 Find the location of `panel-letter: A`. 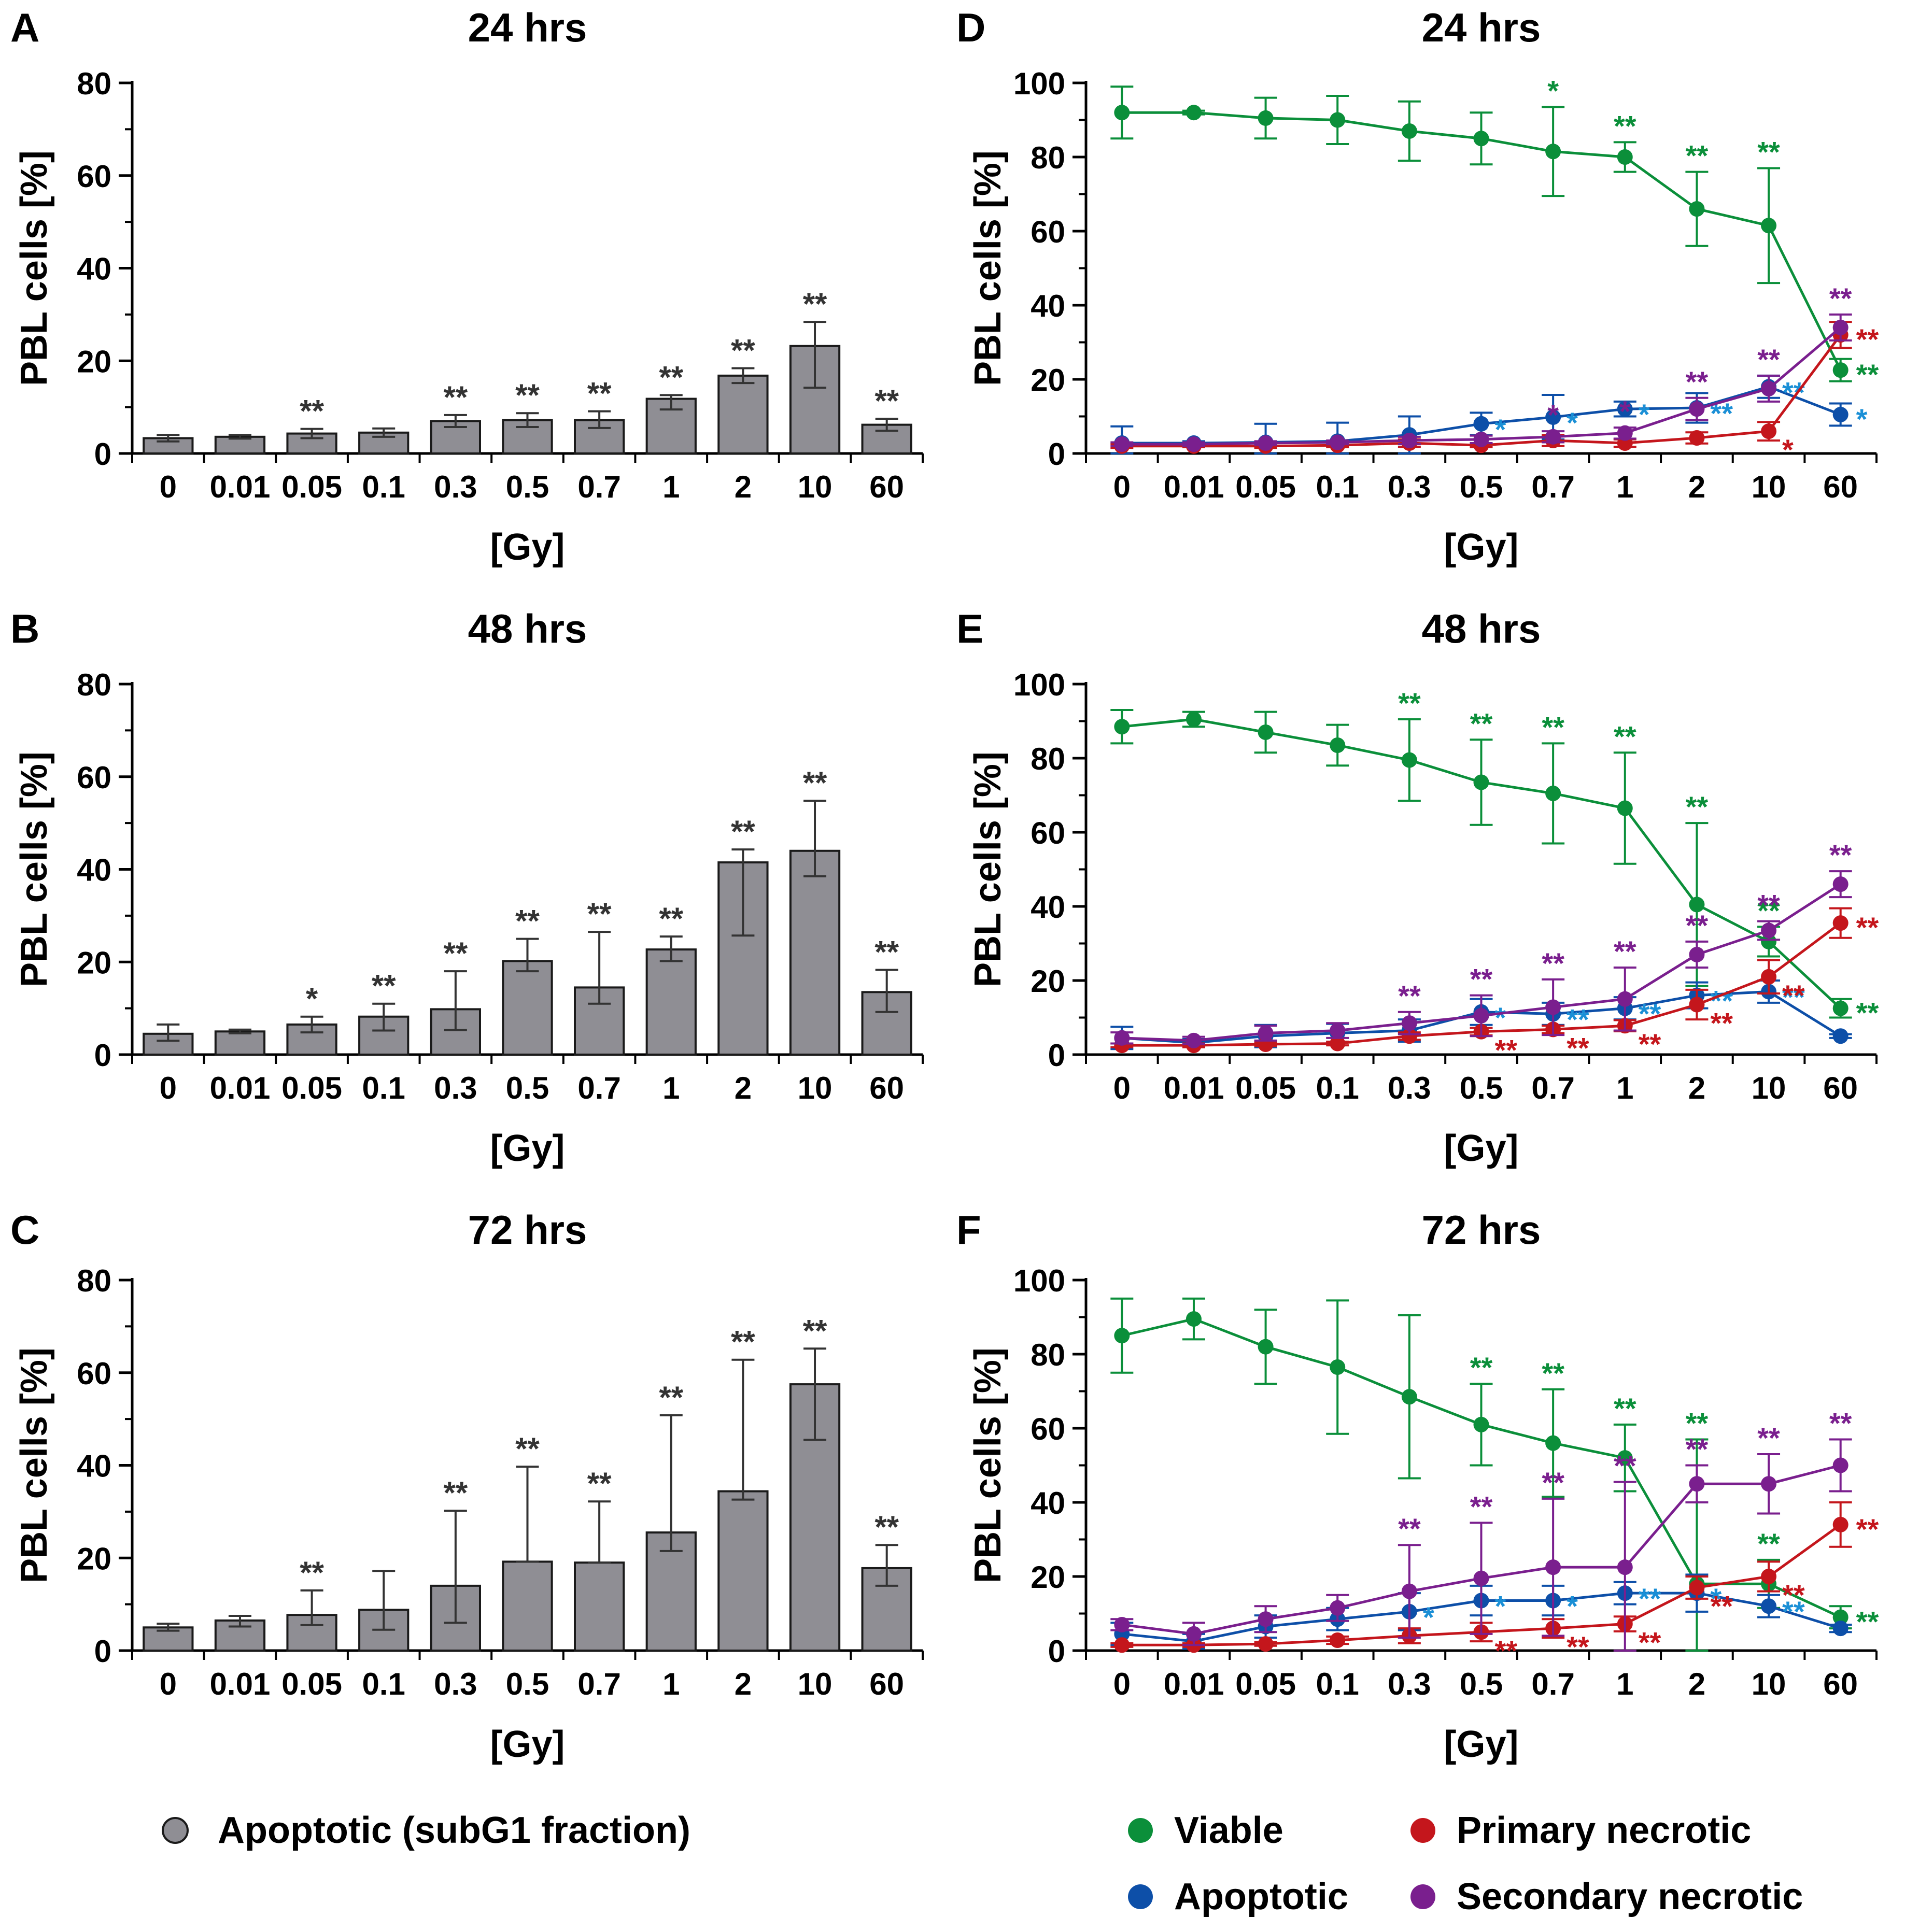

panel-letter: A is located at coordinates (24, 27).